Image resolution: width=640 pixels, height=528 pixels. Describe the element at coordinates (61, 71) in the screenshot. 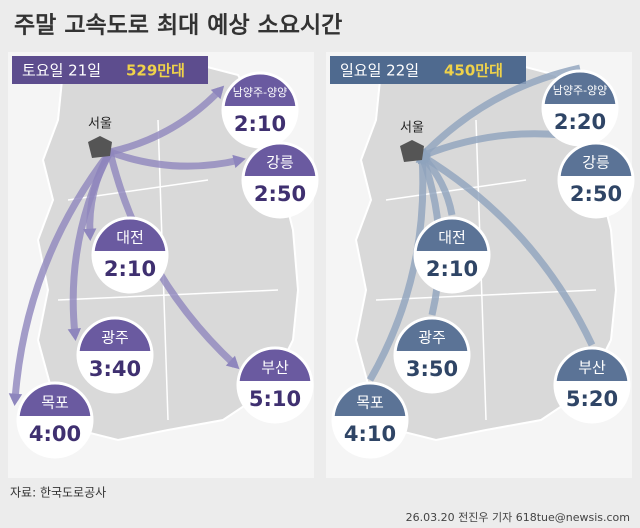

I see `day-label: 토요일 21일` at that location.